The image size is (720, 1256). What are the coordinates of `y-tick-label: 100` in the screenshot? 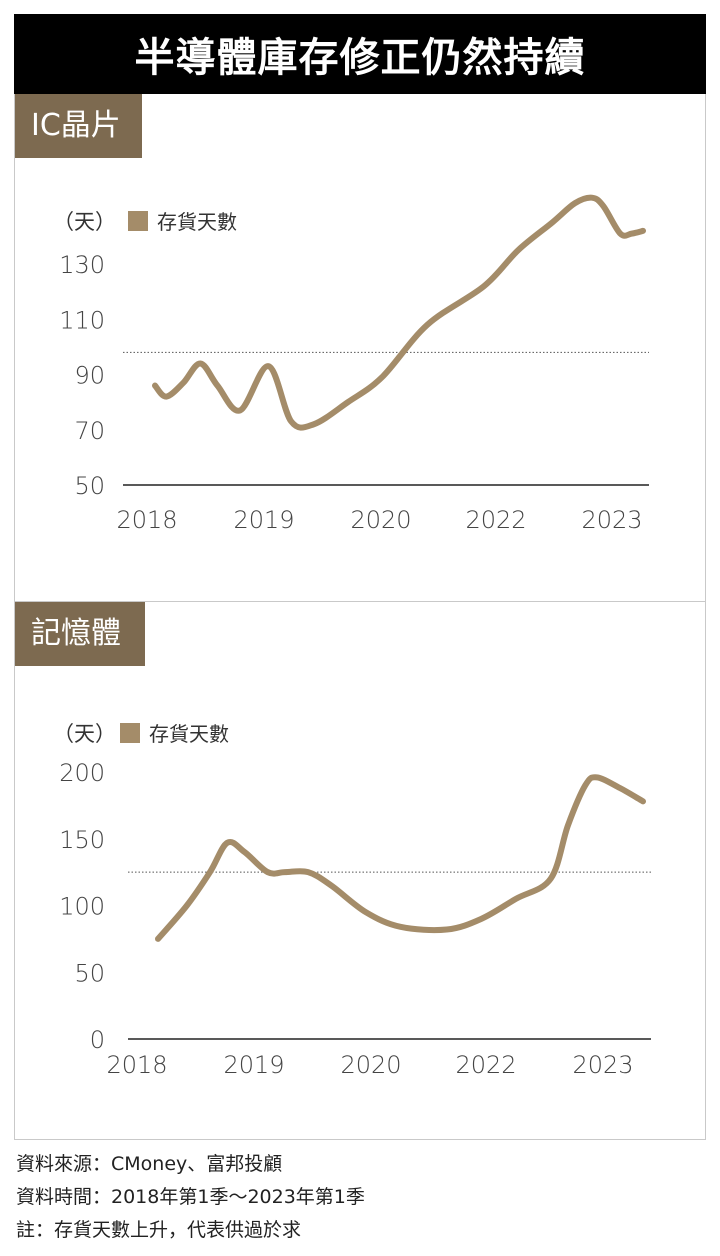 It's located at (82, 907).